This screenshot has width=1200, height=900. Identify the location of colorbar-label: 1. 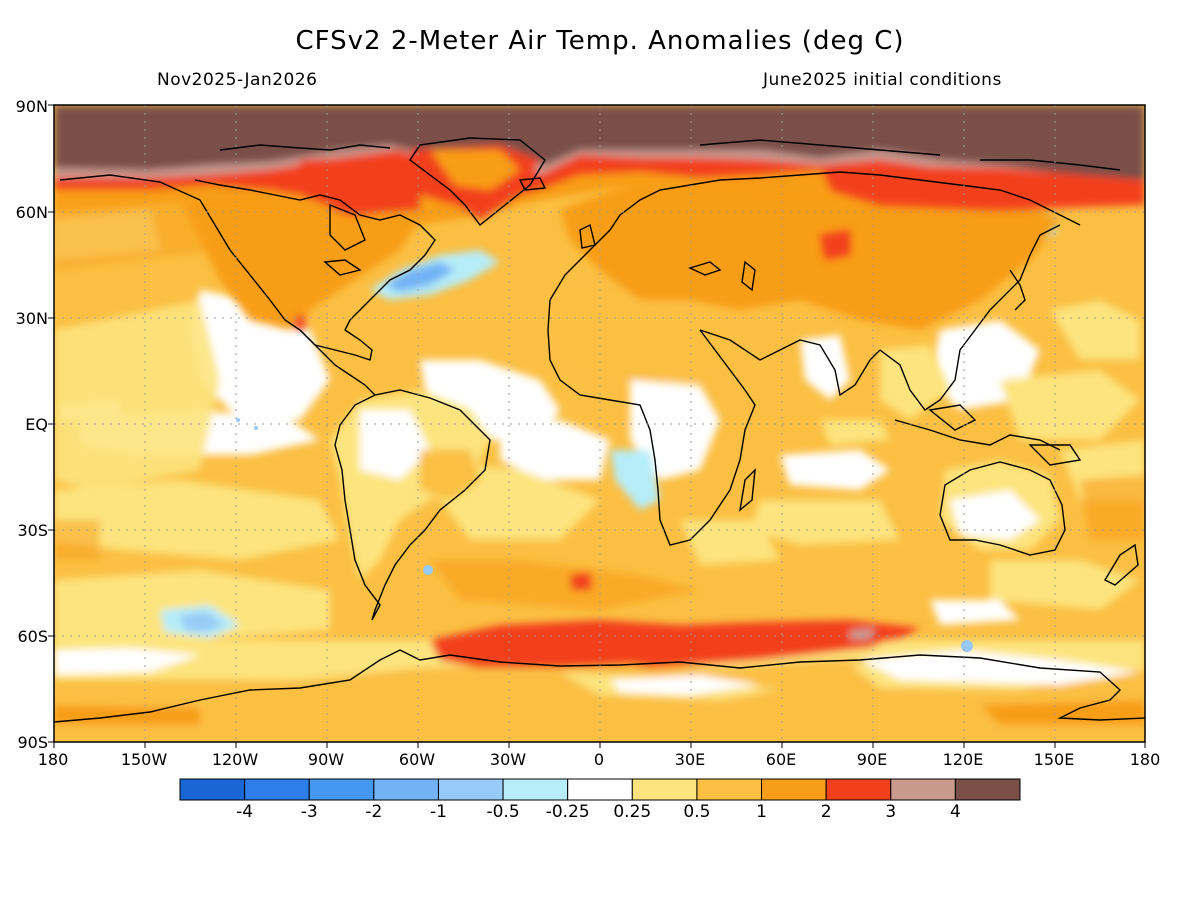
(761, 812).